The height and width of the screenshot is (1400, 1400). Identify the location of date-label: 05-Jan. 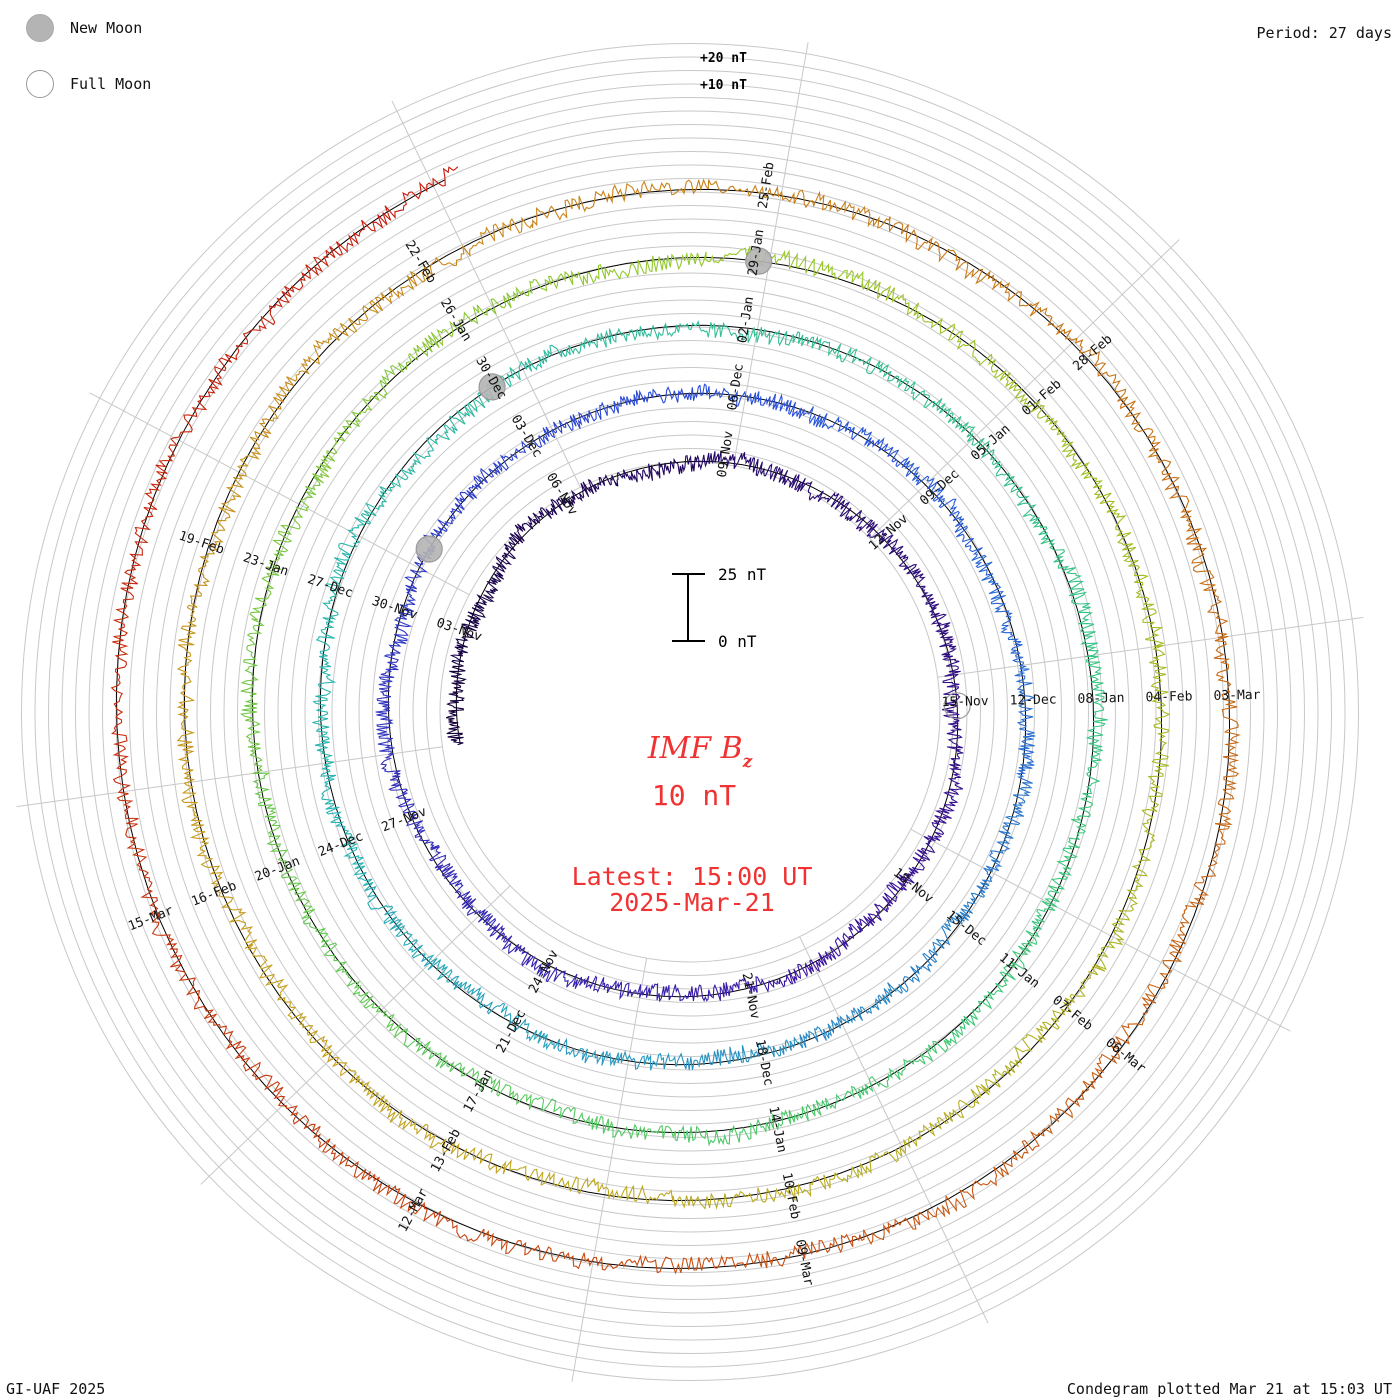
(990, 443).